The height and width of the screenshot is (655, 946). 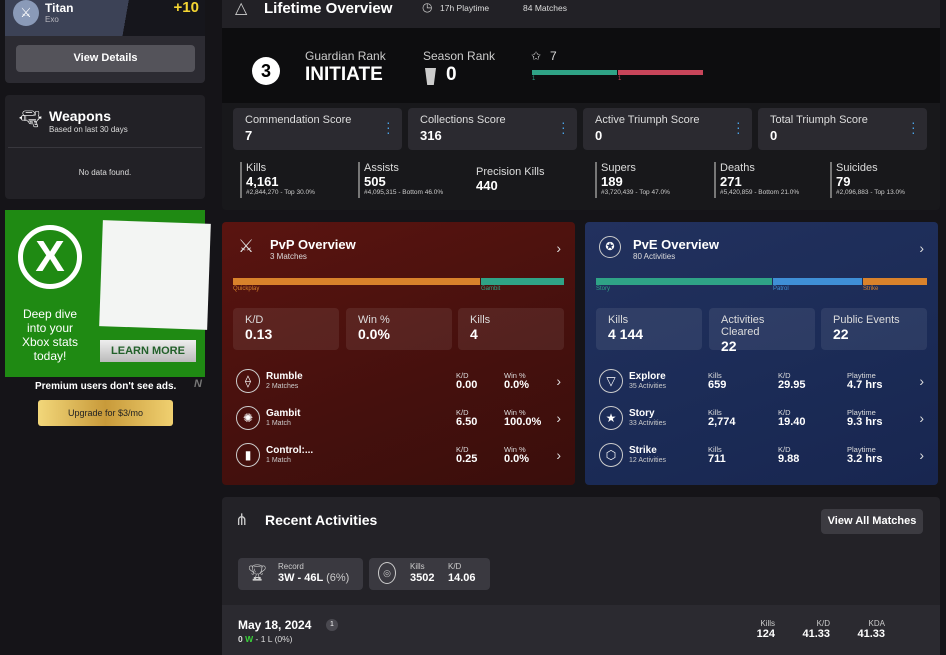 I want to click on story-icon: ★, so click(x=611, y=418).